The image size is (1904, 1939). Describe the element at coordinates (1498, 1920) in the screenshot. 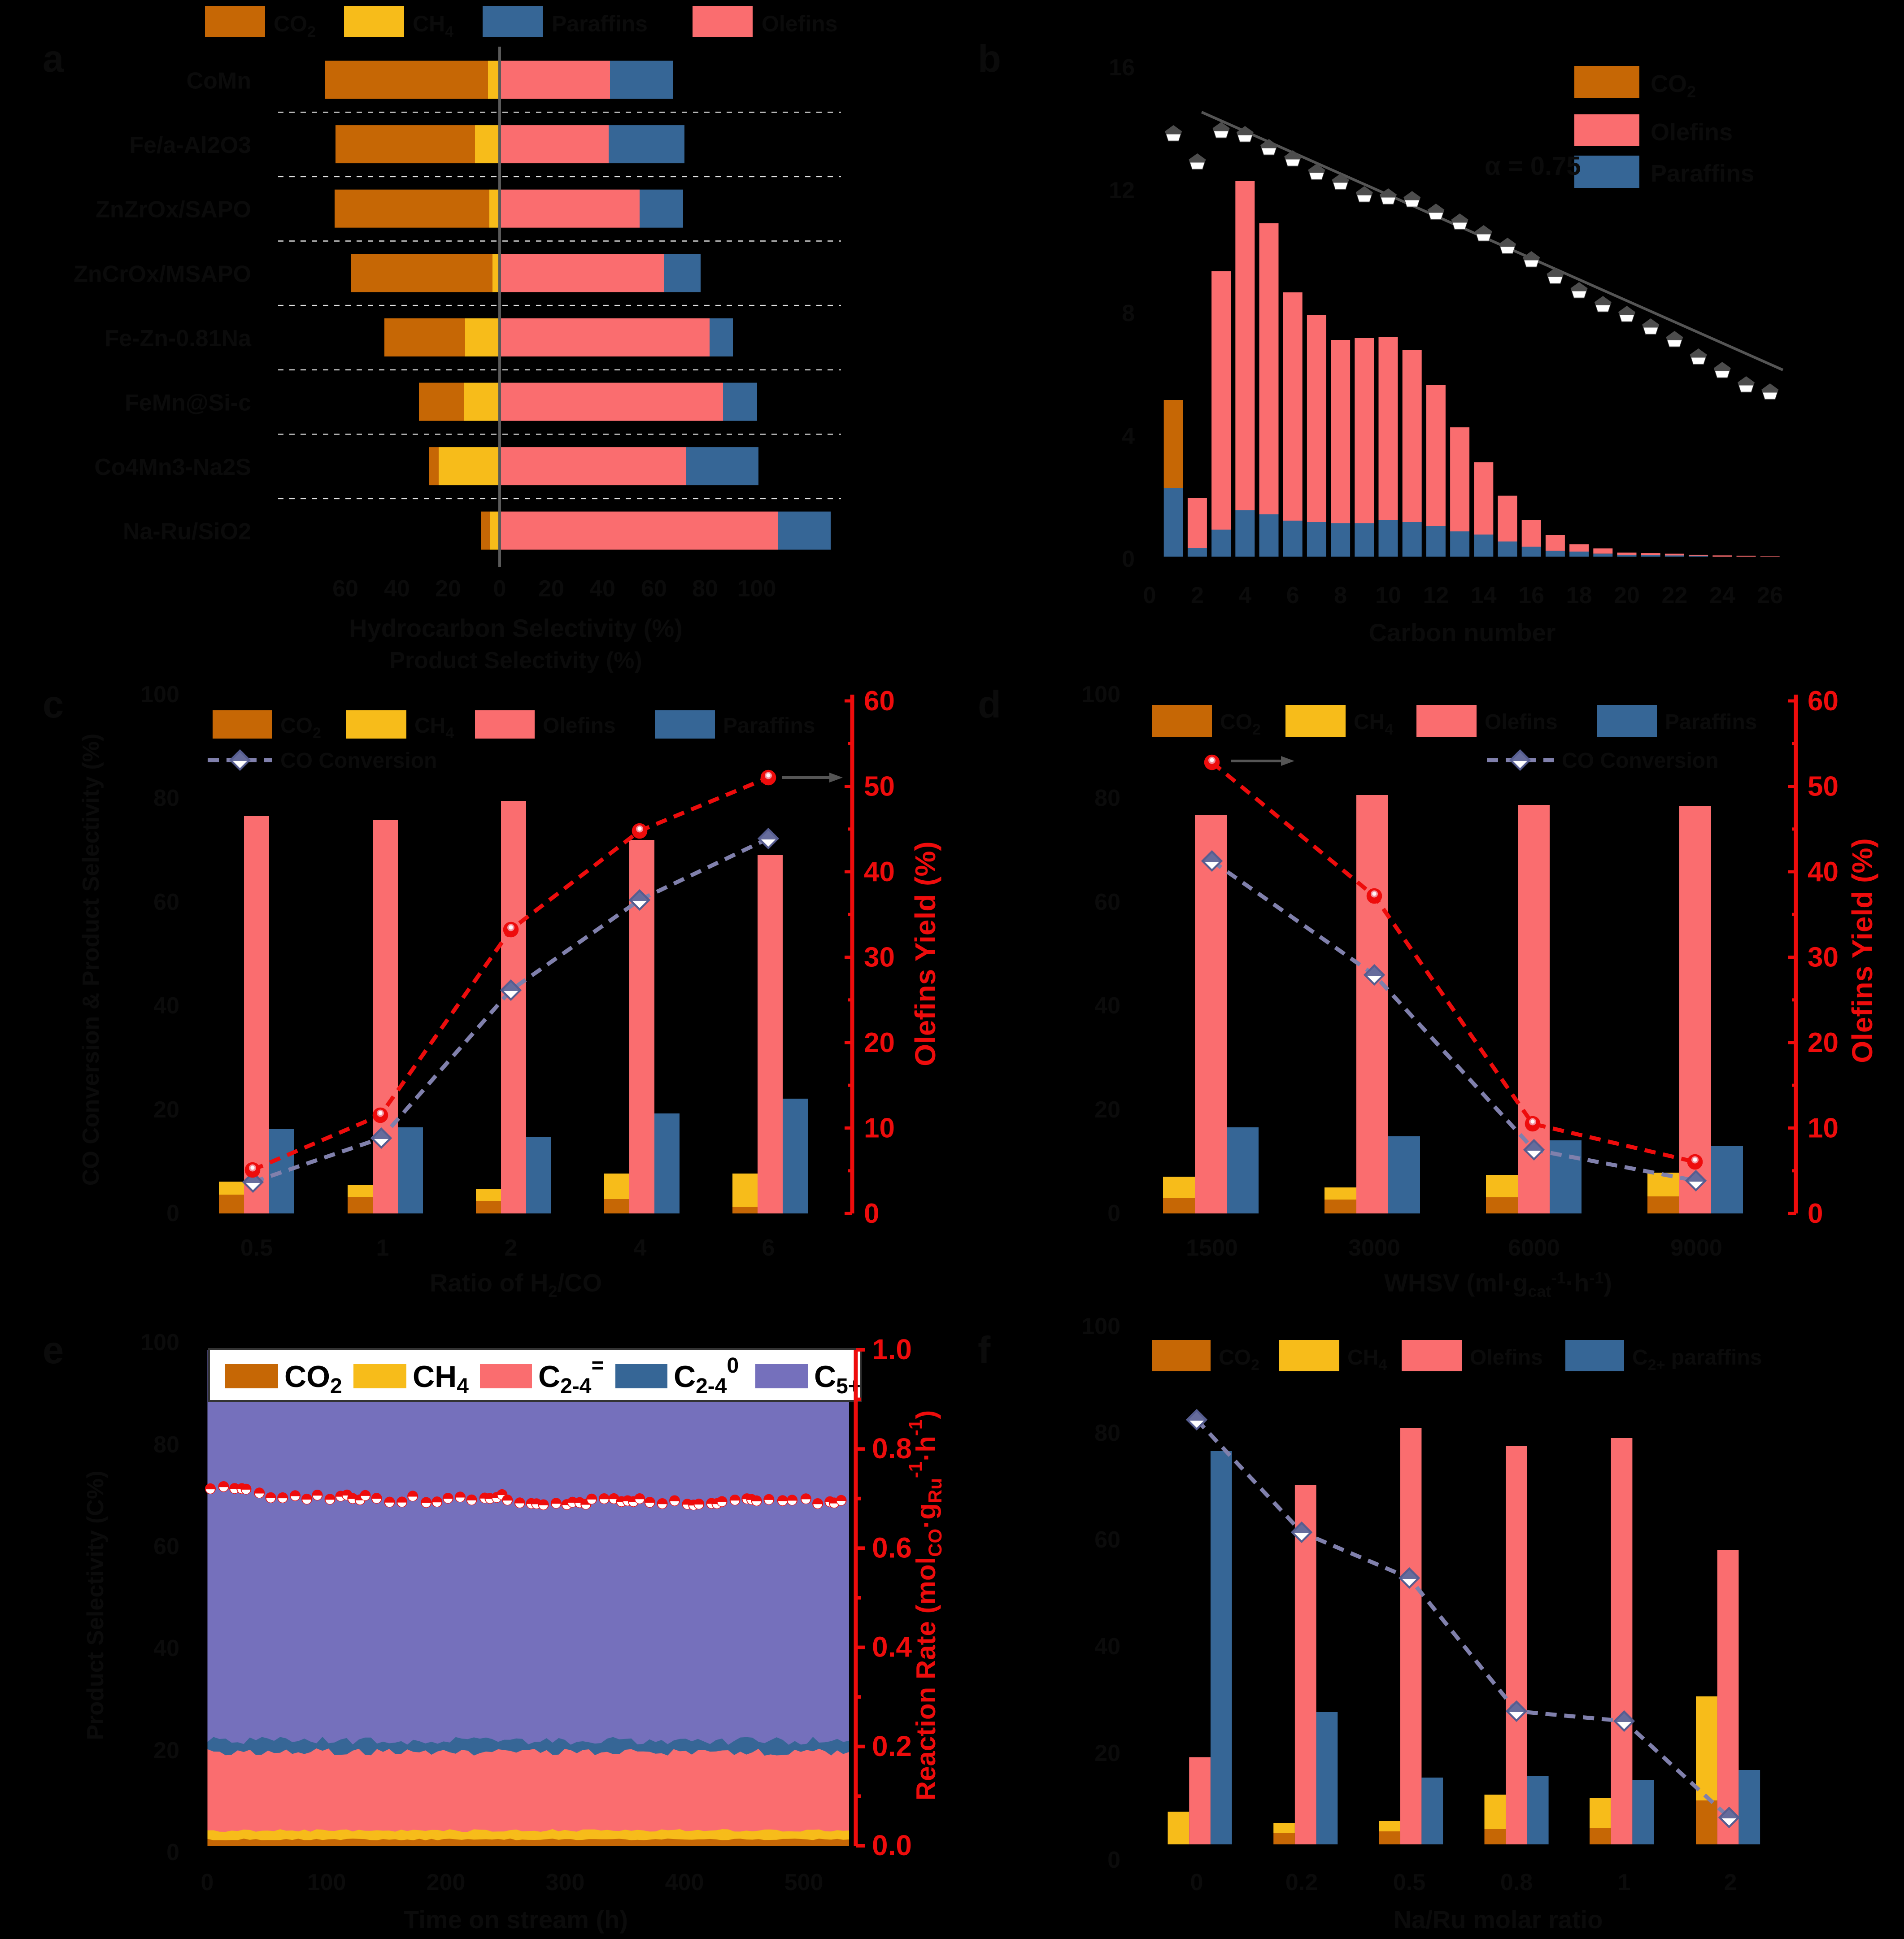

I see `svg-text: Na/Ru molar ratio` at that location.